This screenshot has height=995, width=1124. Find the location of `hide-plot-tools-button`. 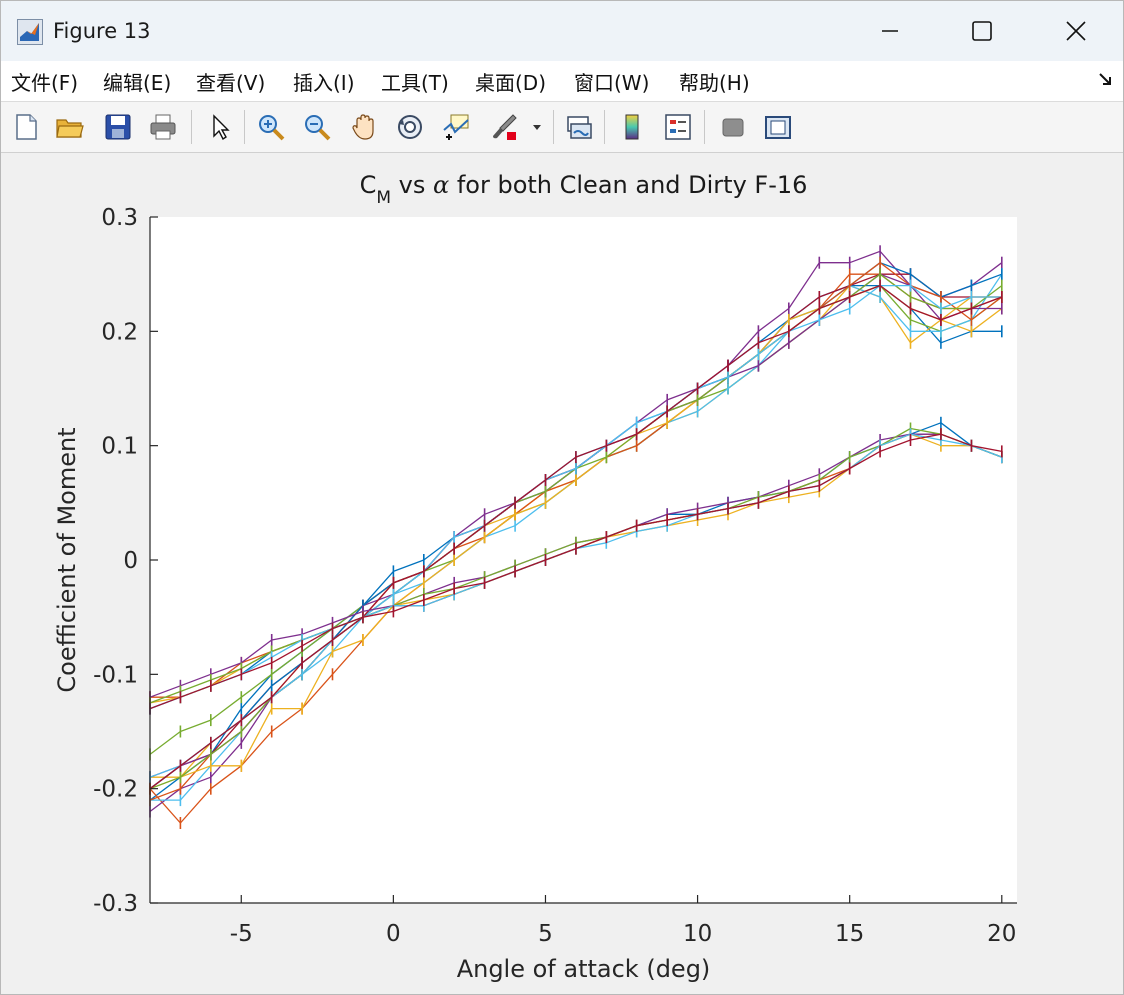

hide-plot-tools-button is located at coordinates (733, 127).